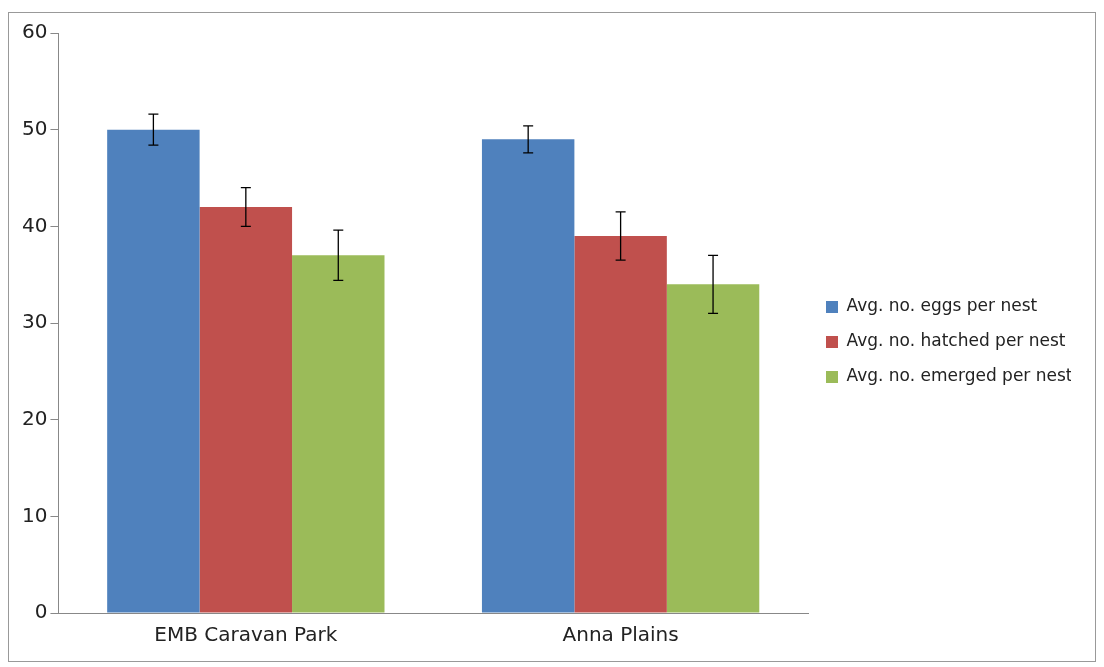  What do you see at coordinates (620, 634) in the screenshot?
I see `x-tick-label: Anna Plains` at bounding box center [620, 634].